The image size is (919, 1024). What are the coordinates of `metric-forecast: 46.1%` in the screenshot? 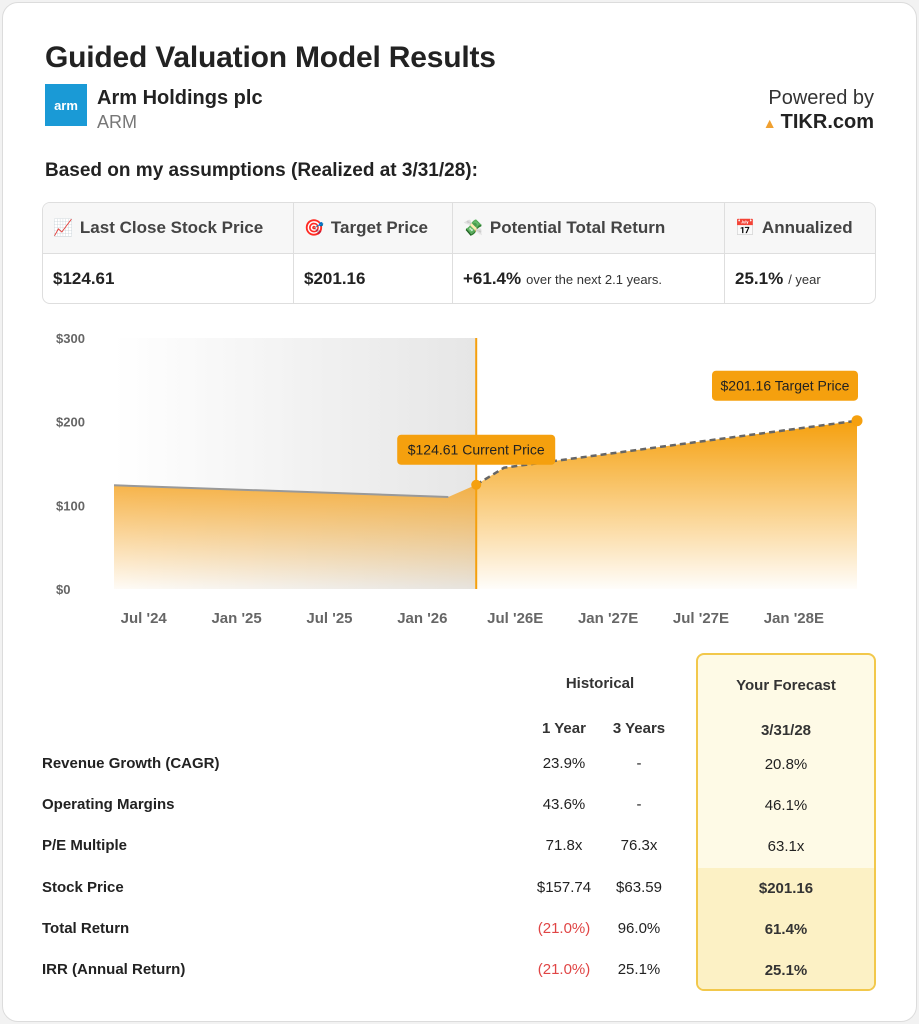 It's located at (786, 806).